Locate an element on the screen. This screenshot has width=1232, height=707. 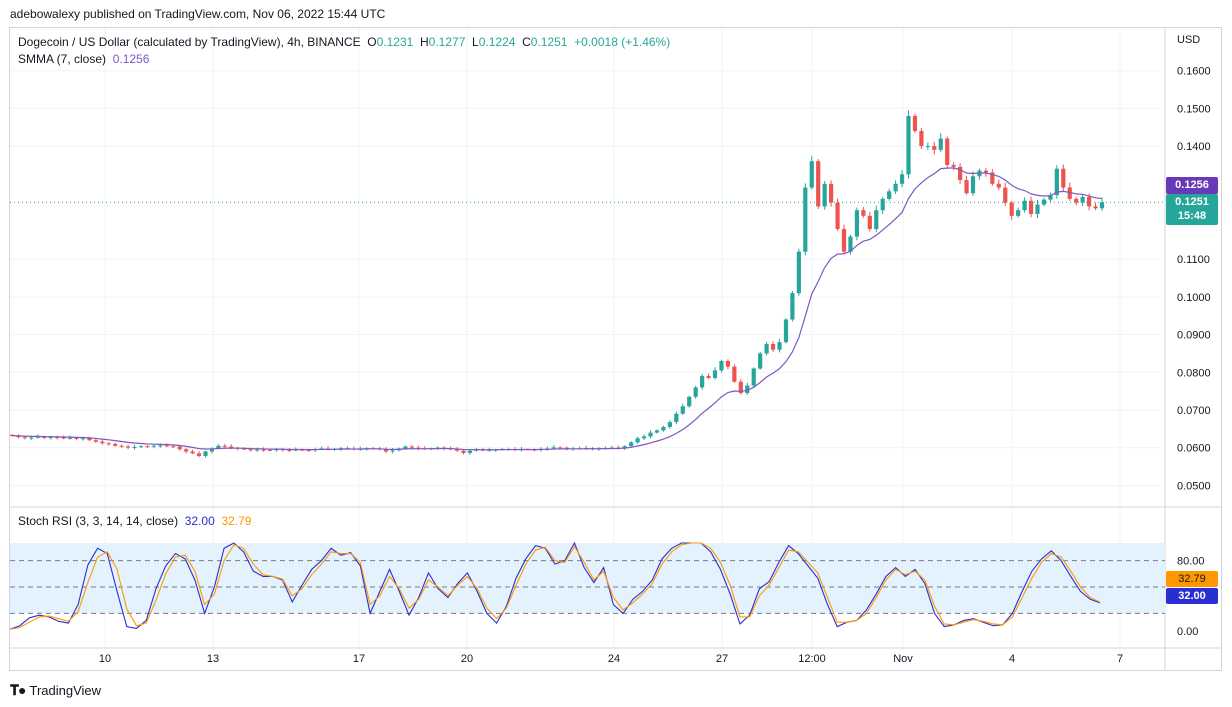
stoch-tick-label: 0.00 is located at coordinates (1187, 632).